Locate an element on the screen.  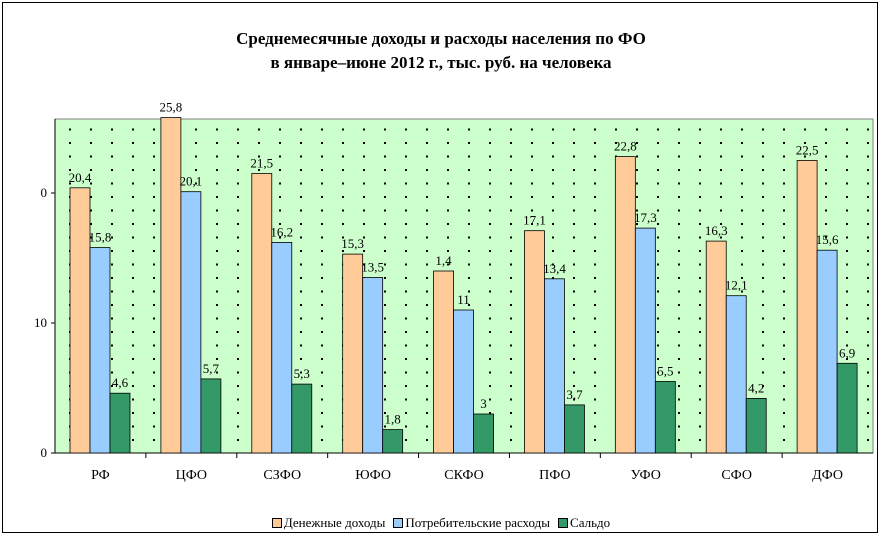
data-label: 4,2 is located at coordinates (756, 387).